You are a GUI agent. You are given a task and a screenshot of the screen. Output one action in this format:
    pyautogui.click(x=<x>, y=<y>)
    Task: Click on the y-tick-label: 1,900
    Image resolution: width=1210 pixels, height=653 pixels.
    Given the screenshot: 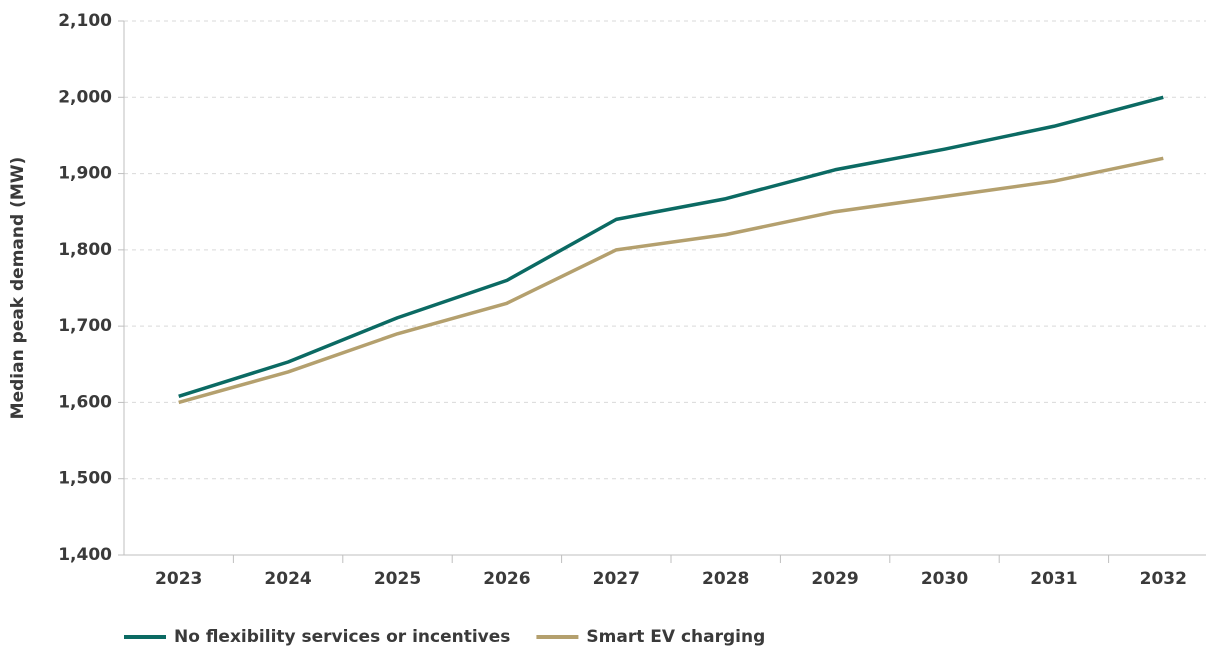 What is the action you would take?
    pyautogui.click(x=85, y=174)
    